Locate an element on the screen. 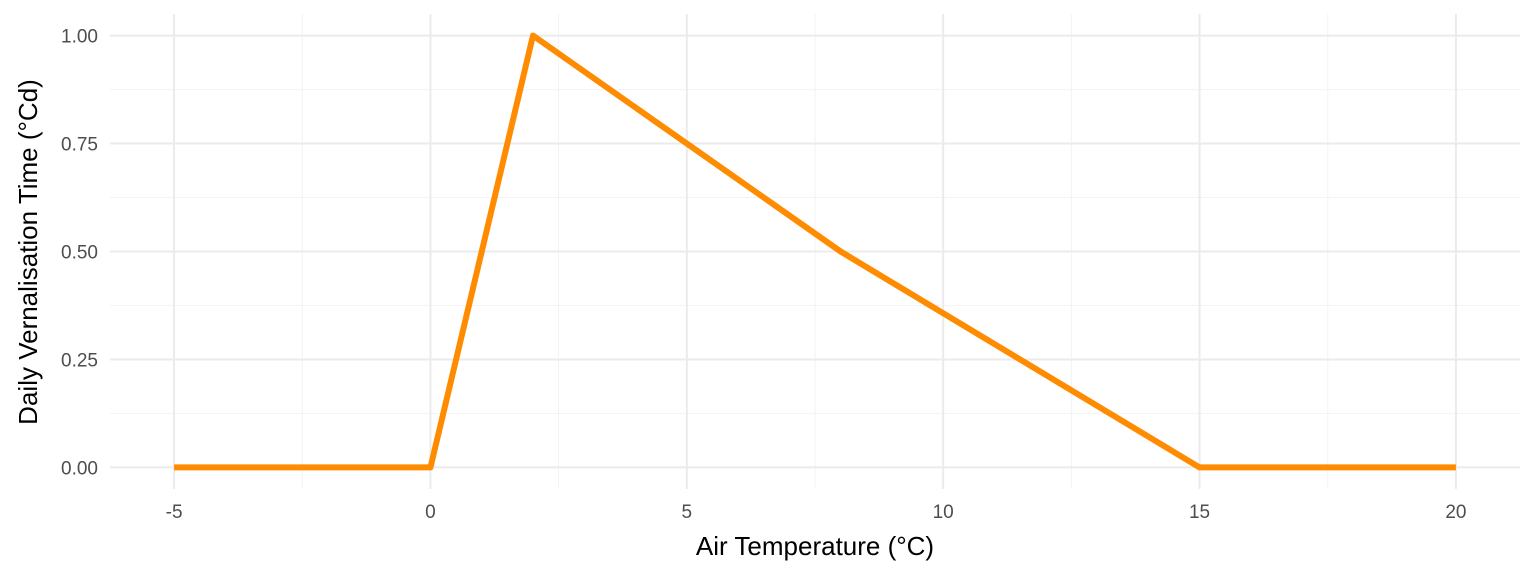 The image size is (1536, 576). y-tick-label: 0.75 is located at coordinates (79, 145).